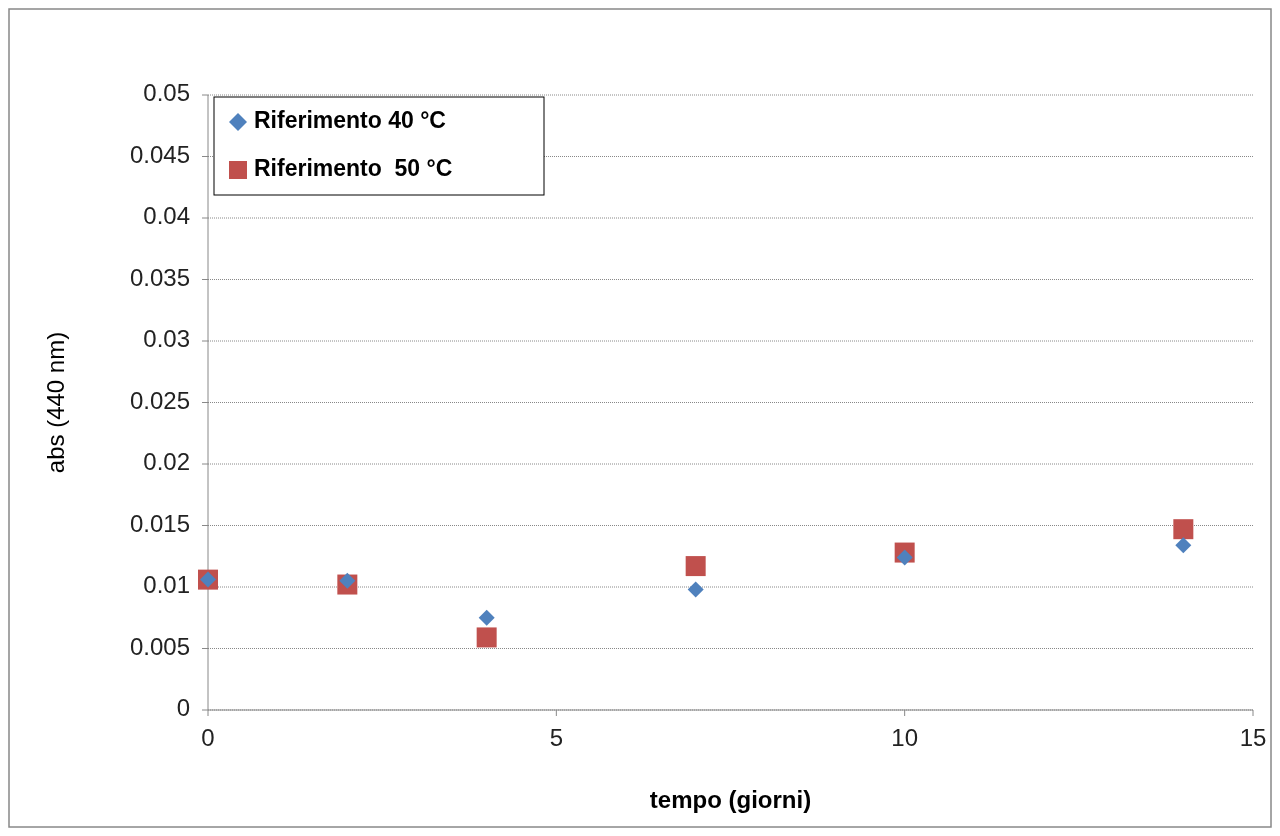 The height and width of the screenshot is (836, 1280). Describe the element at coordinates (159, 400) in the screenshot. I see `y-tick-label: 0.025` at that location.